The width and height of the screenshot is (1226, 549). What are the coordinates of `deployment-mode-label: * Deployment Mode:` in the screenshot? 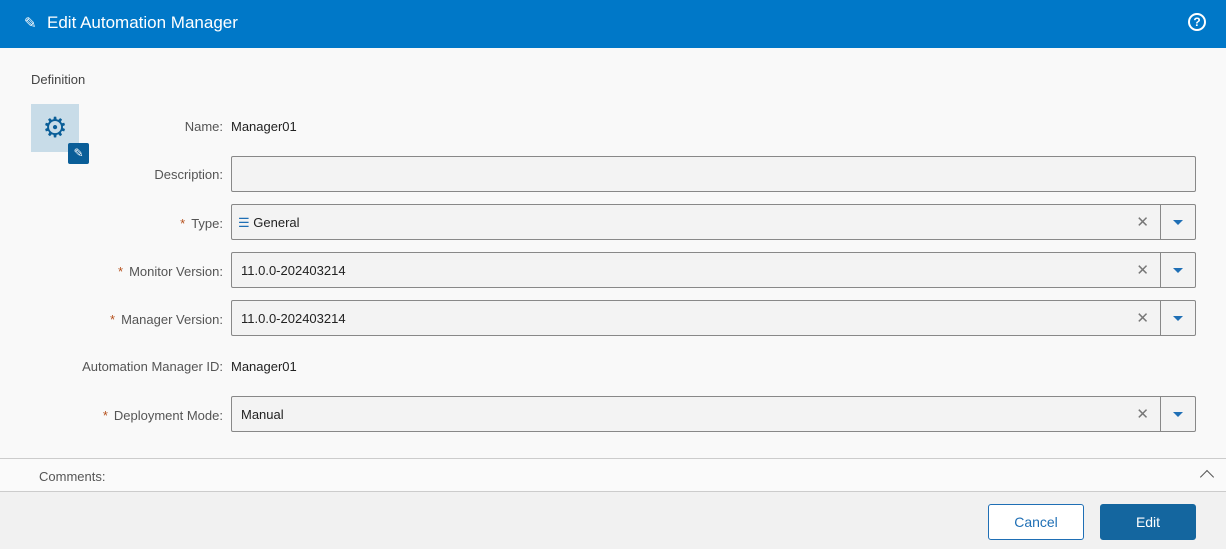 It's located at (162, 415).